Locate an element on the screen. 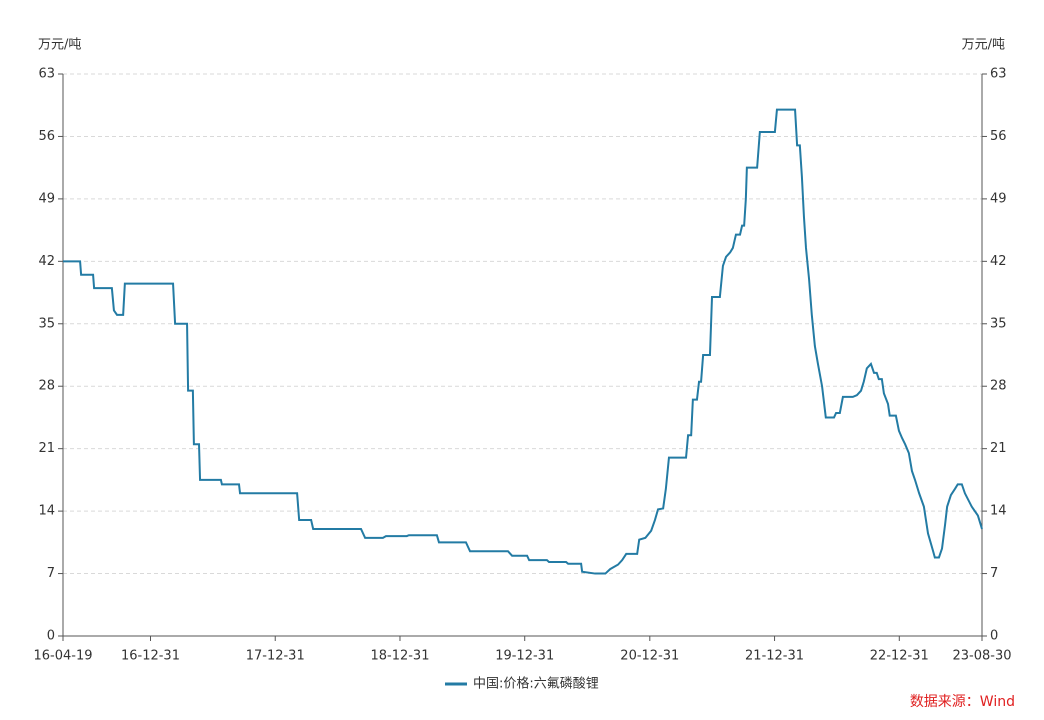  y2-tick-label: 42 is located at coordinates (998, 261).